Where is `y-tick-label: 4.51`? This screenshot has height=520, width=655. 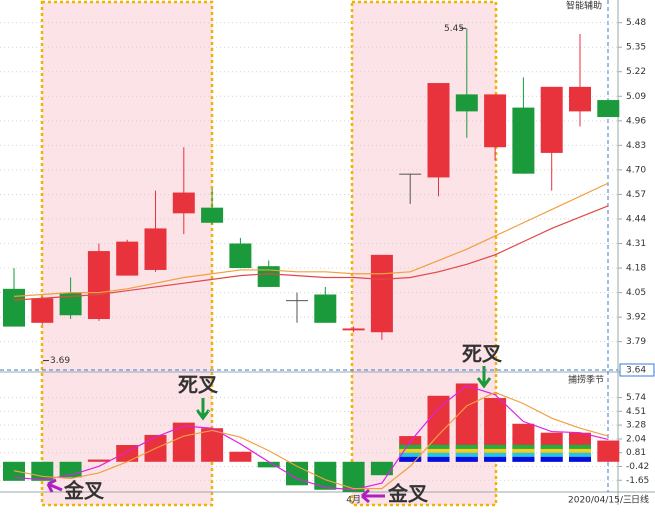
y-tick-label: 4.51 is located at coordinates (636, 412).